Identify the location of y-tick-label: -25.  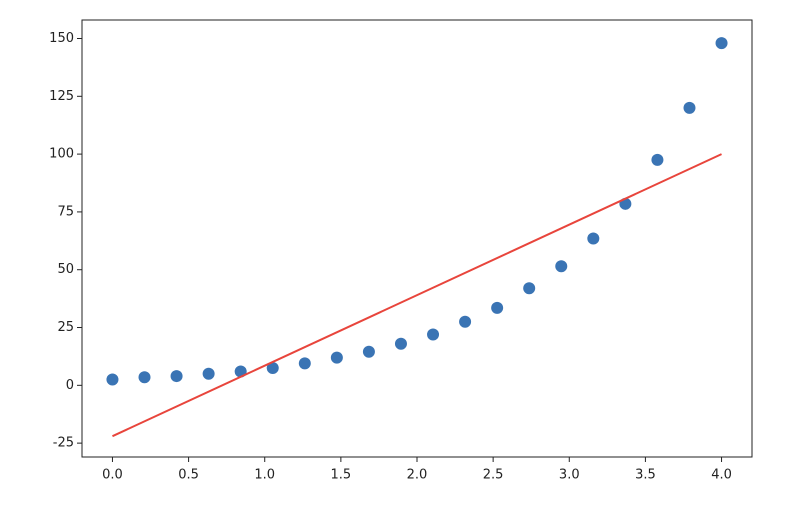
(63, 443).